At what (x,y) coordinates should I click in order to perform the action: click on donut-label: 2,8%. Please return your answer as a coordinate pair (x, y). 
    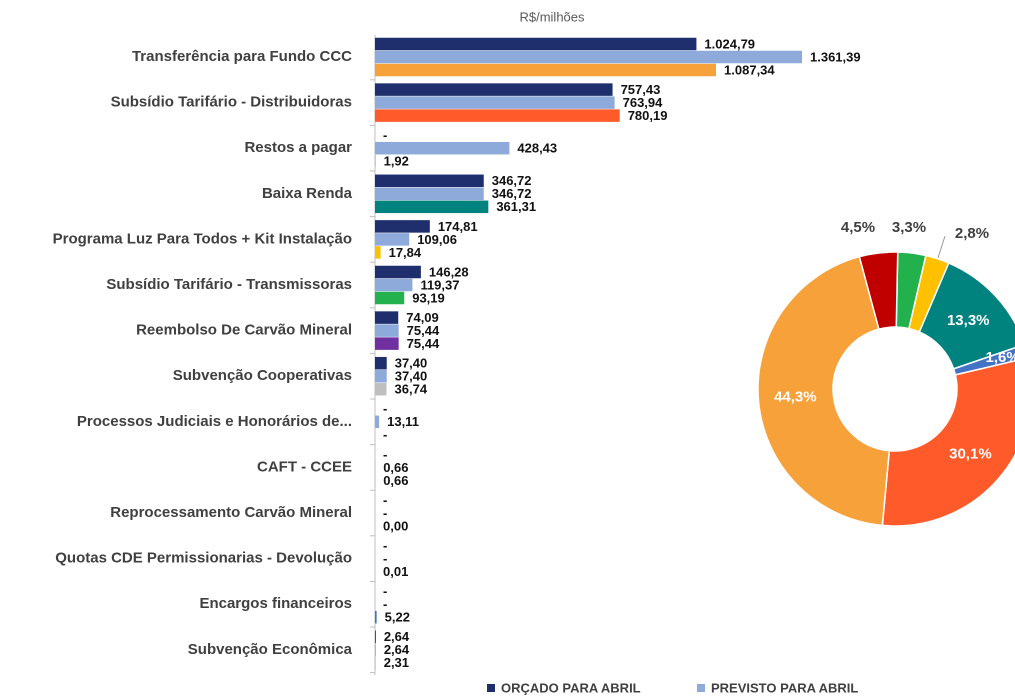
    Looking at the image, I should click on (972, 233).